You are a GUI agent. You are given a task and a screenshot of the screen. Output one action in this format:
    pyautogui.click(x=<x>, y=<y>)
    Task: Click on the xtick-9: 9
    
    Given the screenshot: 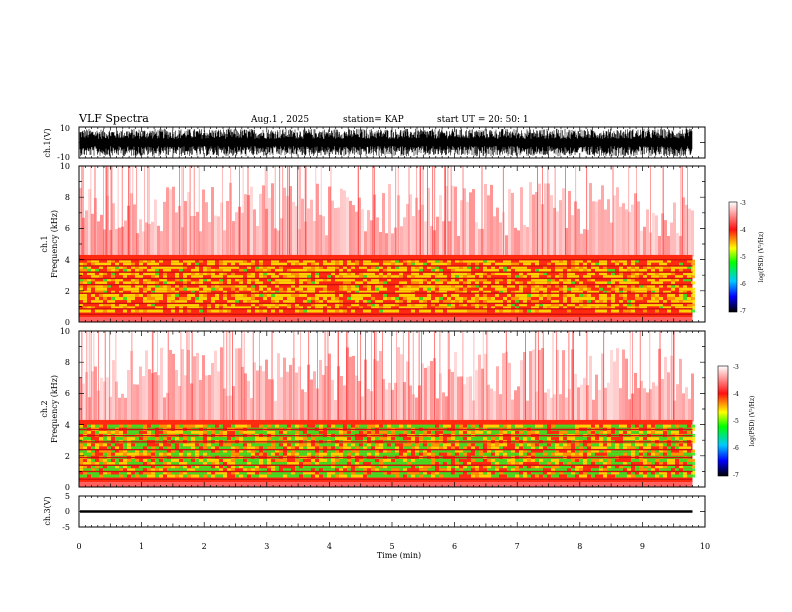 What is the action you would take?
    pyautogui.click(x=642, y=546)
    